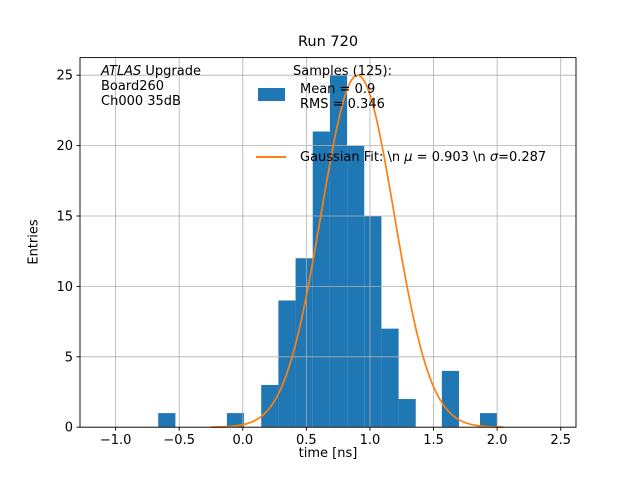 The width and height of the screenshot is (640, 480). I want to click on legend-fit-label: Gaussian Fit: \n μ = 0.903 \n σ=0.287, so click(423, 157).